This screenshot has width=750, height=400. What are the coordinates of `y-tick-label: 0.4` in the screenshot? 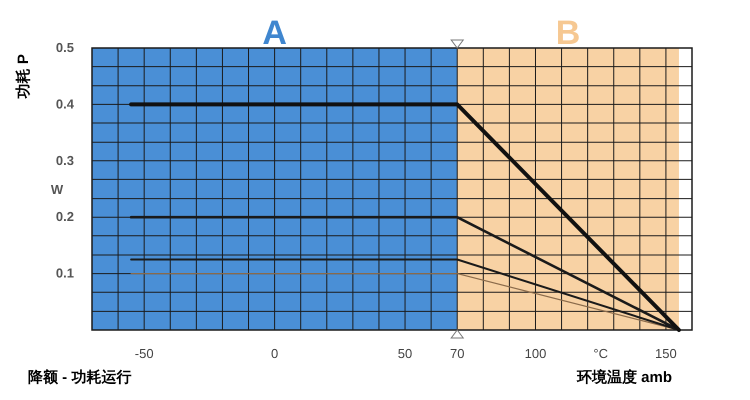 It's located at (65, 104).